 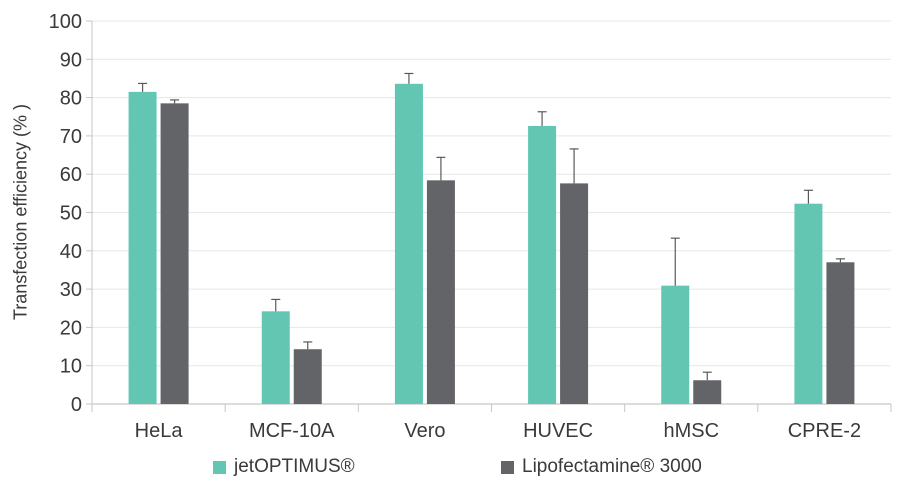 I want to click on y-tick-label: 100, so click(x=65, y=22).